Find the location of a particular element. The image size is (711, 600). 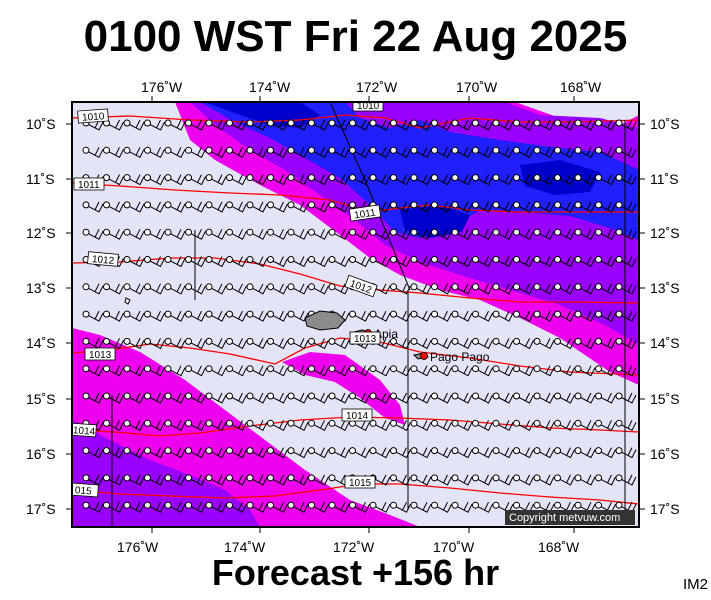

lat-label-right: 12˚S is located at coordinates (665, 233).